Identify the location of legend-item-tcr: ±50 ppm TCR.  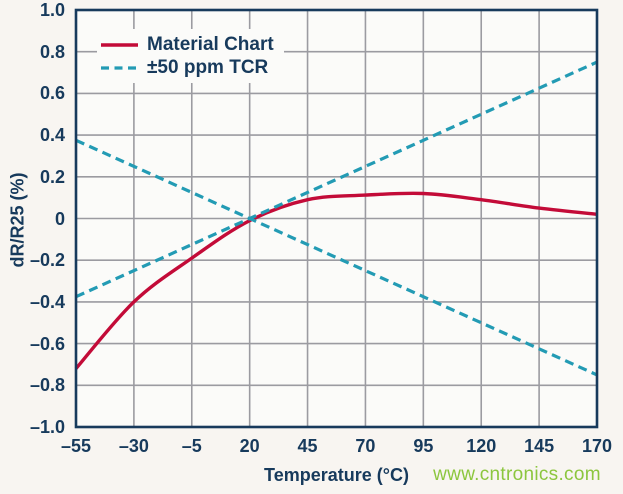
(187, 67).